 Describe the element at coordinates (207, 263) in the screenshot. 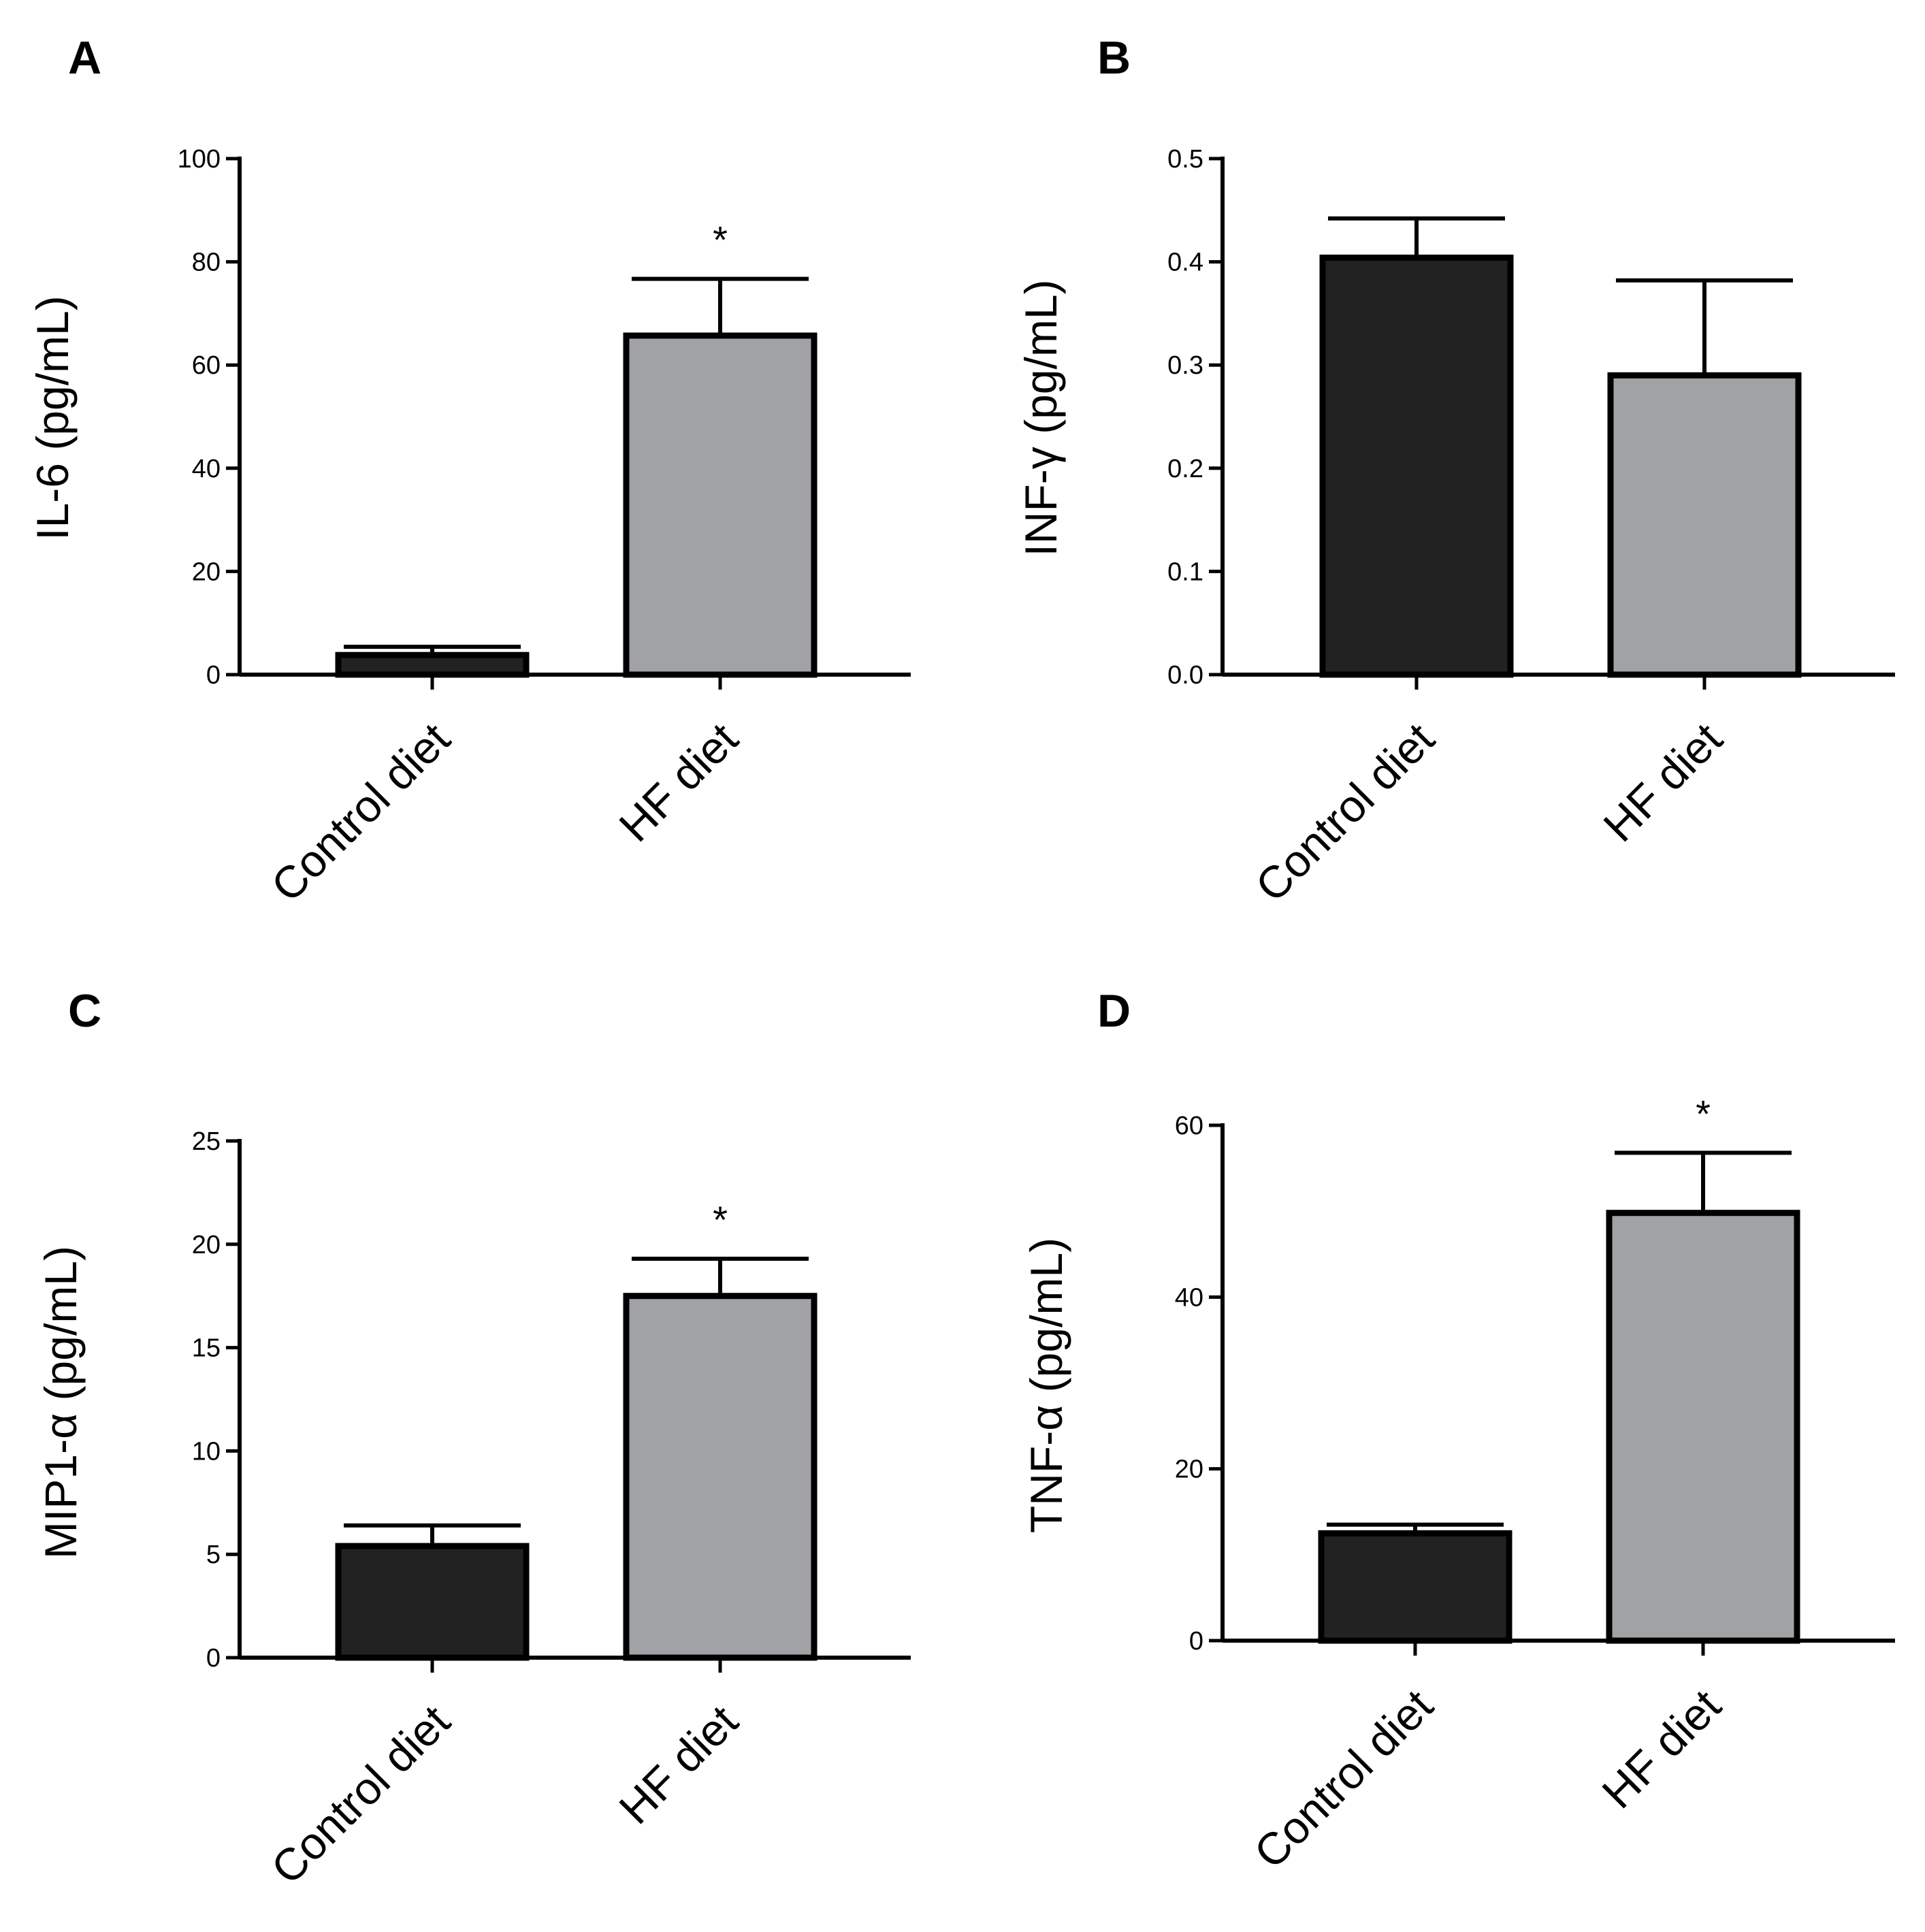

I see `y-tick-label: 80` at that location.